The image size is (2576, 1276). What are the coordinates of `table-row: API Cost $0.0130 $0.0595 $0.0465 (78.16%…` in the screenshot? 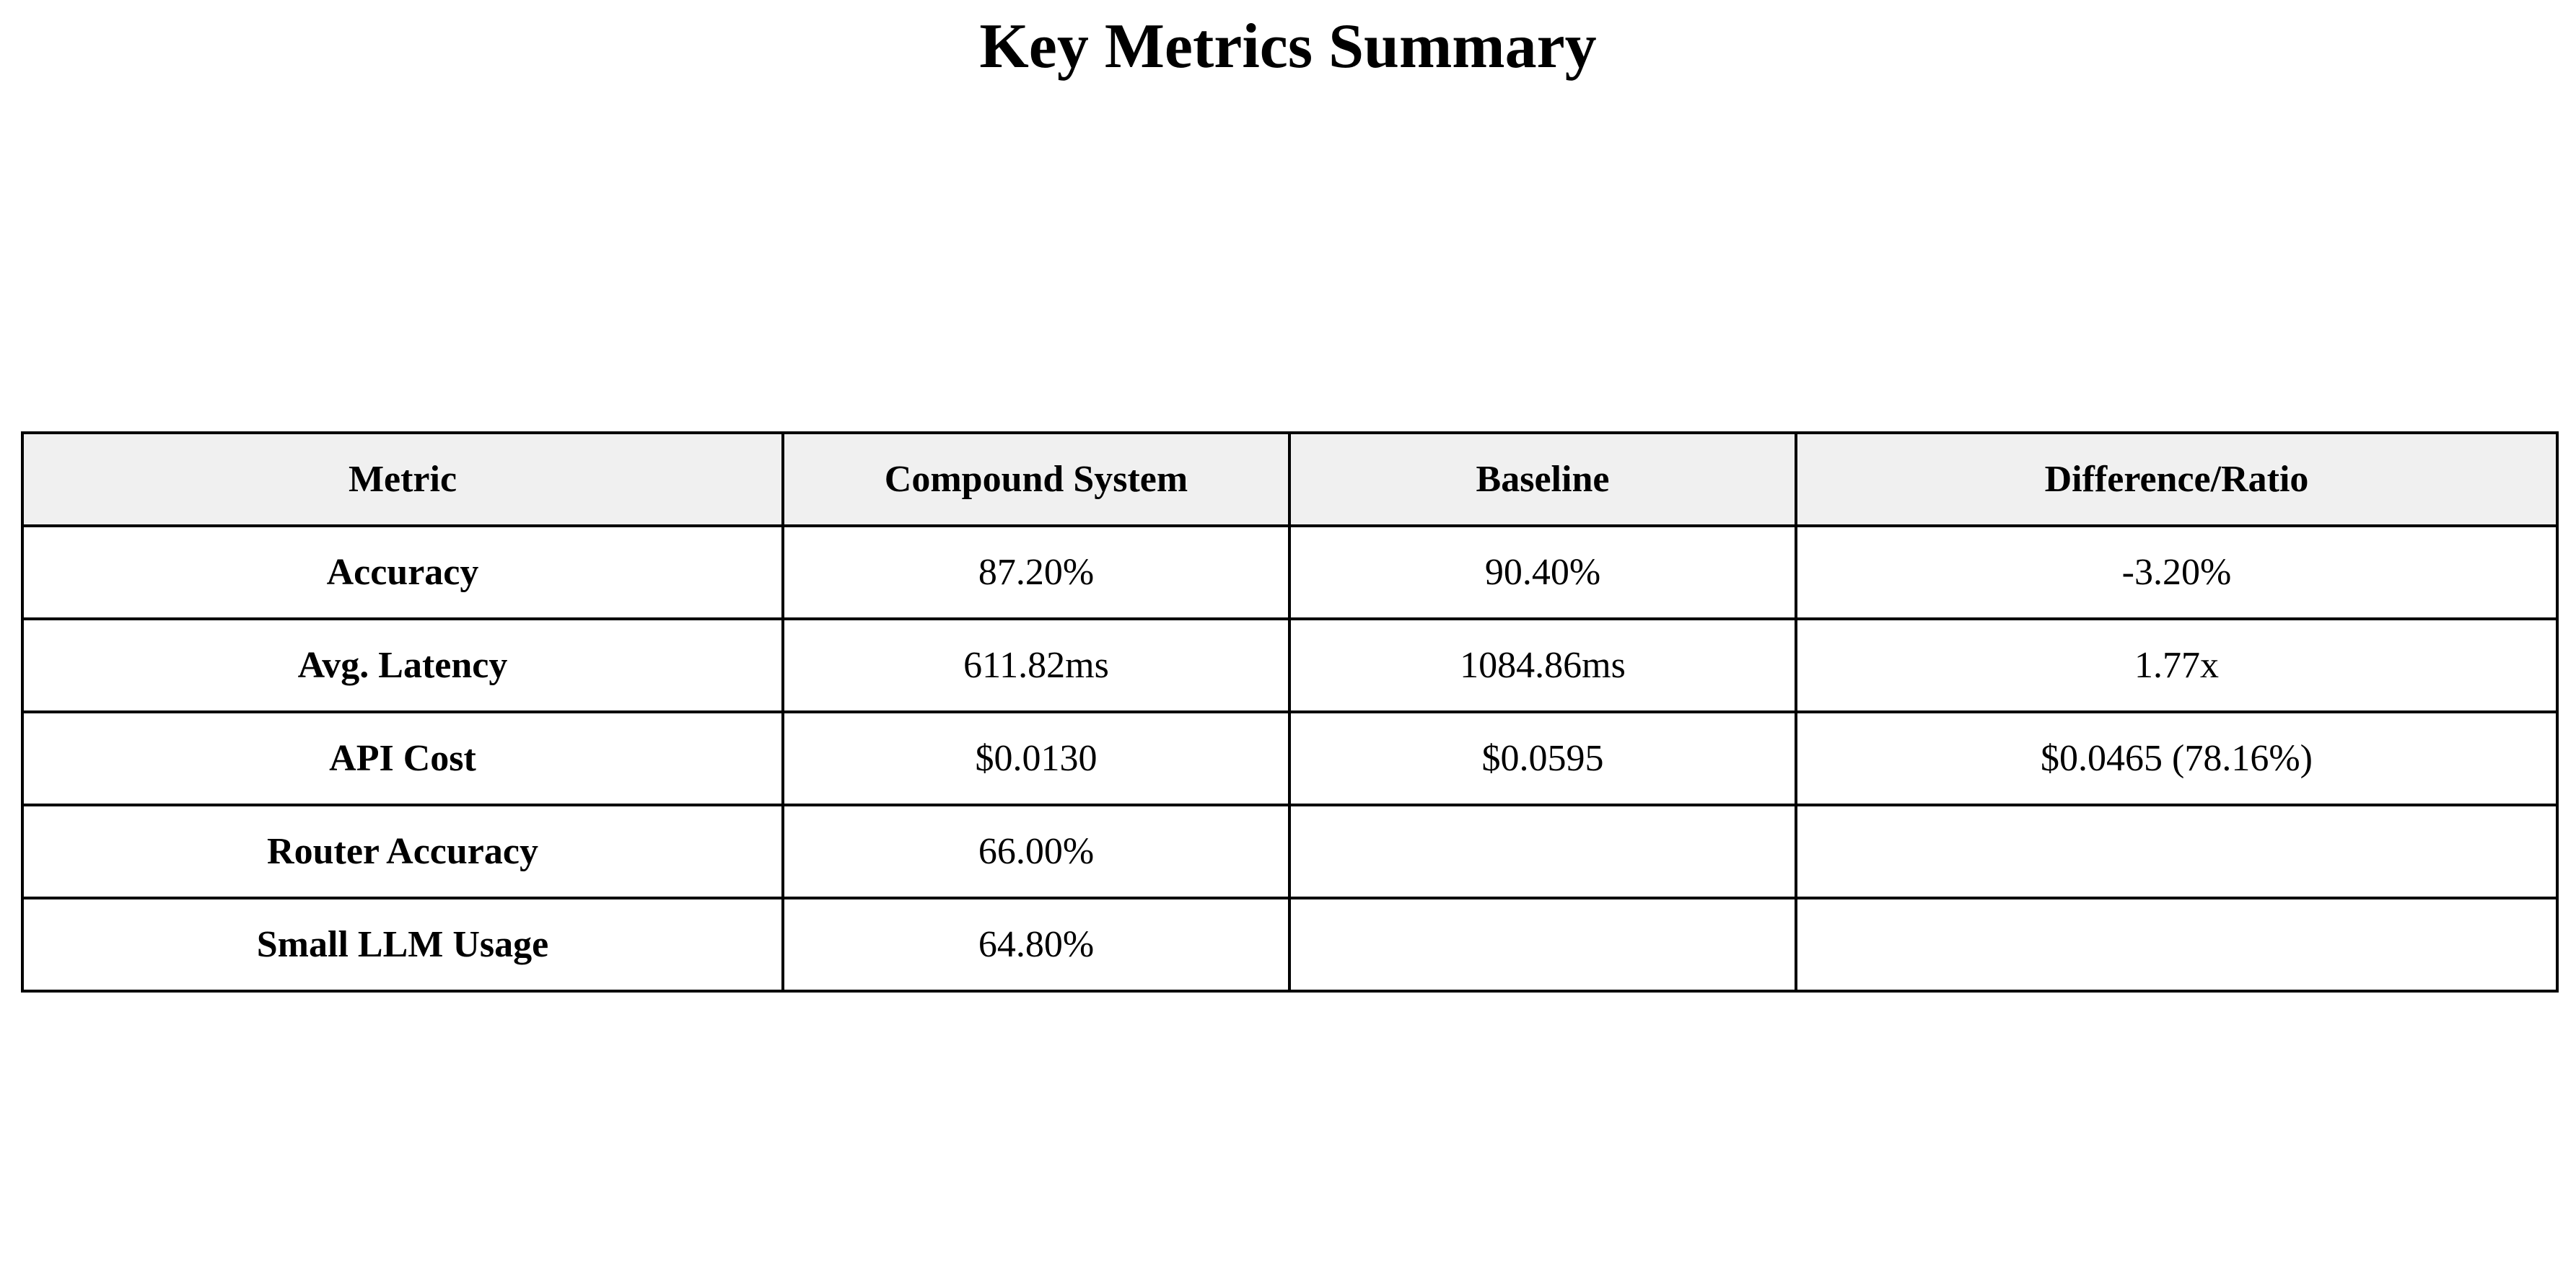 It's located at (1290, 758).